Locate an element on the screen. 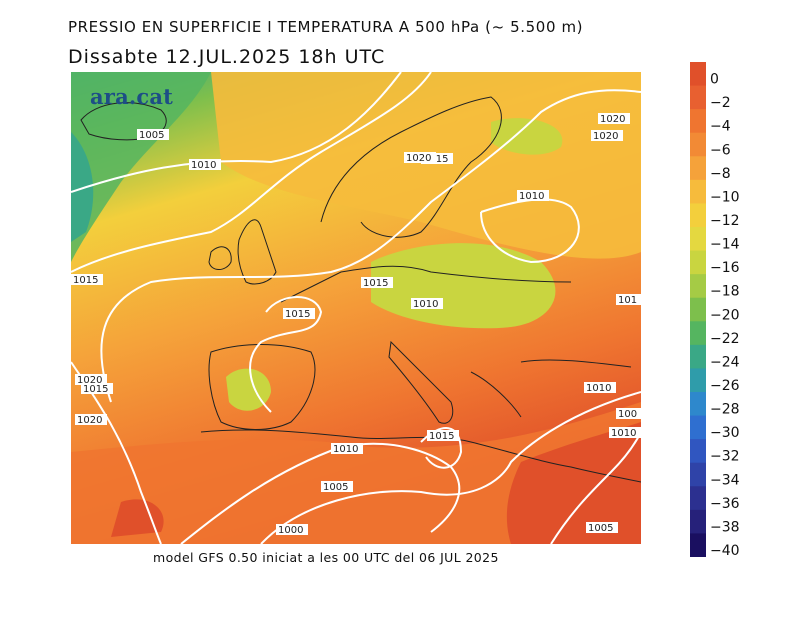 This screenshot has width=800, height=617. scale-label: −2 is located at coordinates (720, 103).